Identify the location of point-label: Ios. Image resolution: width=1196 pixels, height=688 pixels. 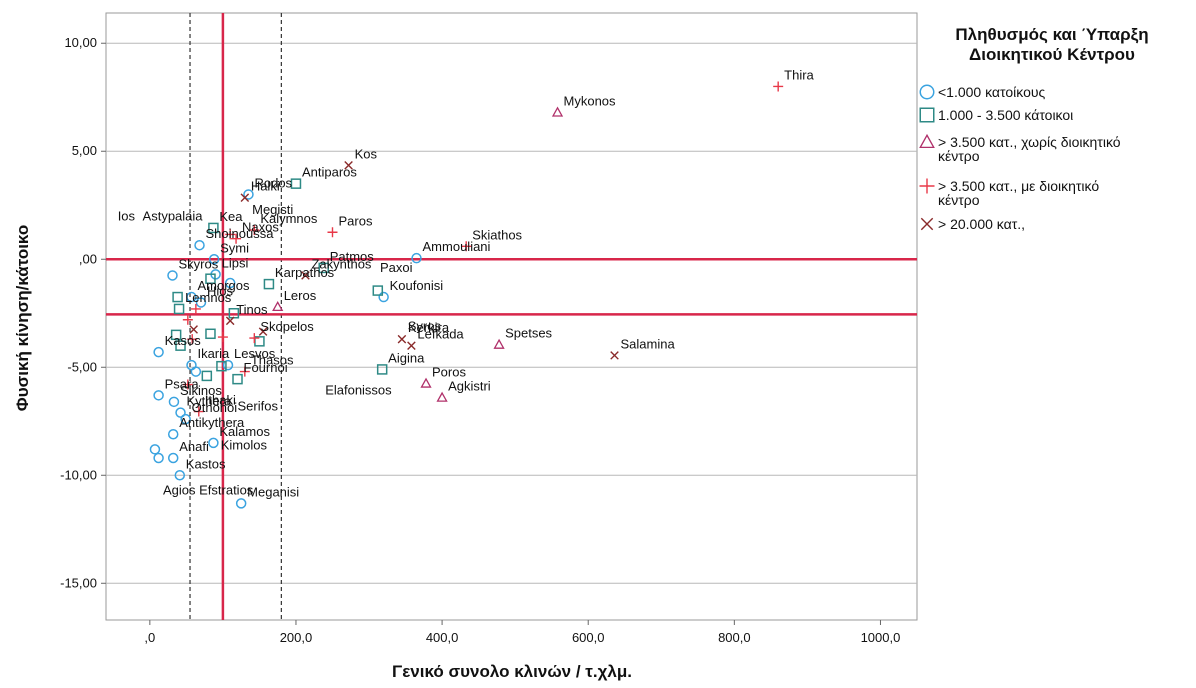
(127, 215).